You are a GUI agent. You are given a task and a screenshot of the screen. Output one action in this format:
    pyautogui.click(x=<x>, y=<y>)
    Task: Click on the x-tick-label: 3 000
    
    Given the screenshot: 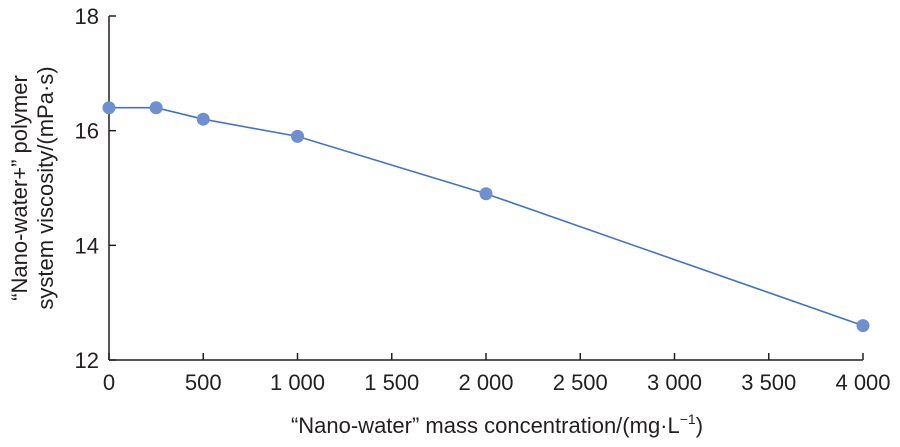 What is the action you would take?
    pyautogui.click(x=674, y=382)
    